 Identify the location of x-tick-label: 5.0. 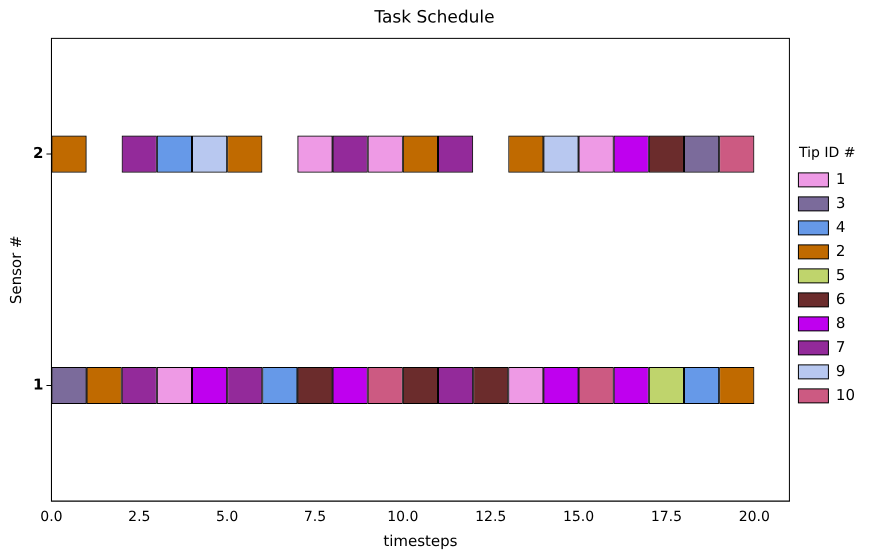
(227, 517).